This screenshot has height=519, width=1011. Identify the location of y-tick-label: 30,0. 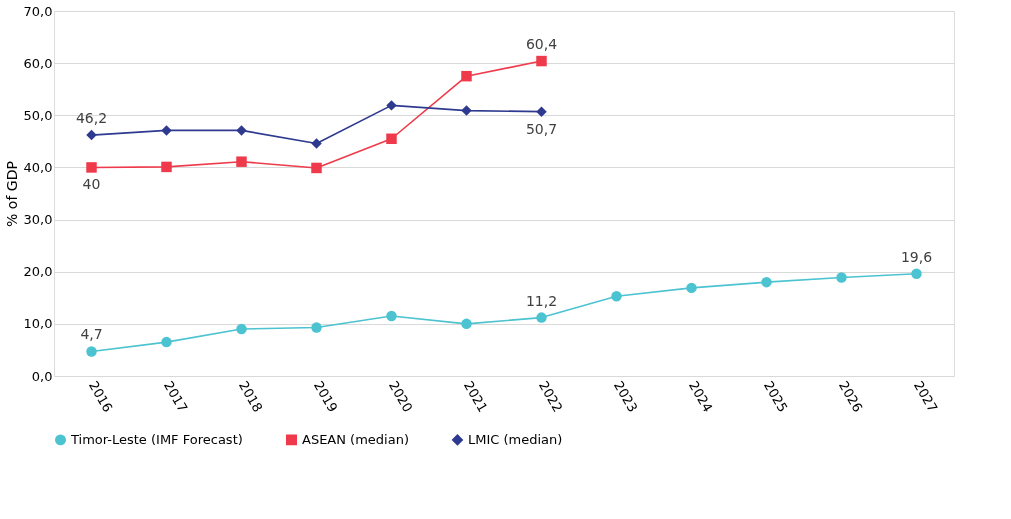
(38, 220).